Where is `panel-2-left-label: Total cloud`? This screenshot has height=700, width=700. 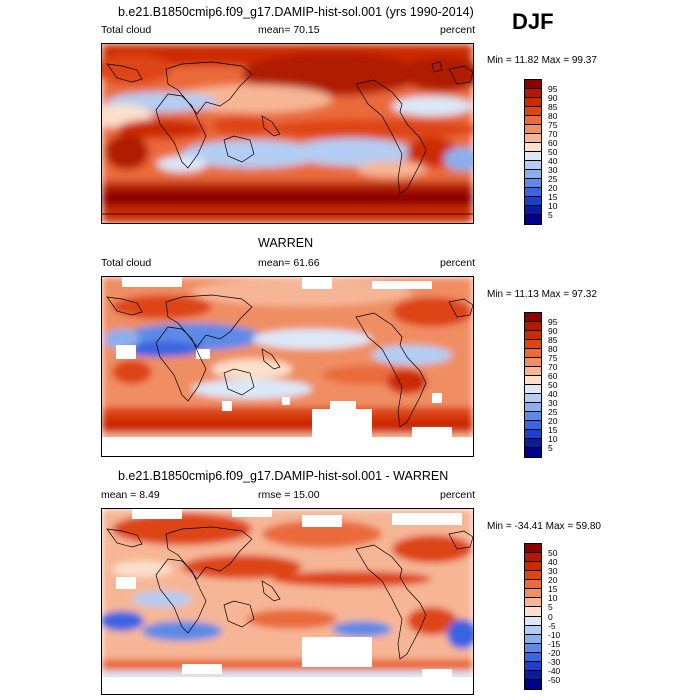 panel-2-left-label: Total cloud is located at coordinates (126, 263).